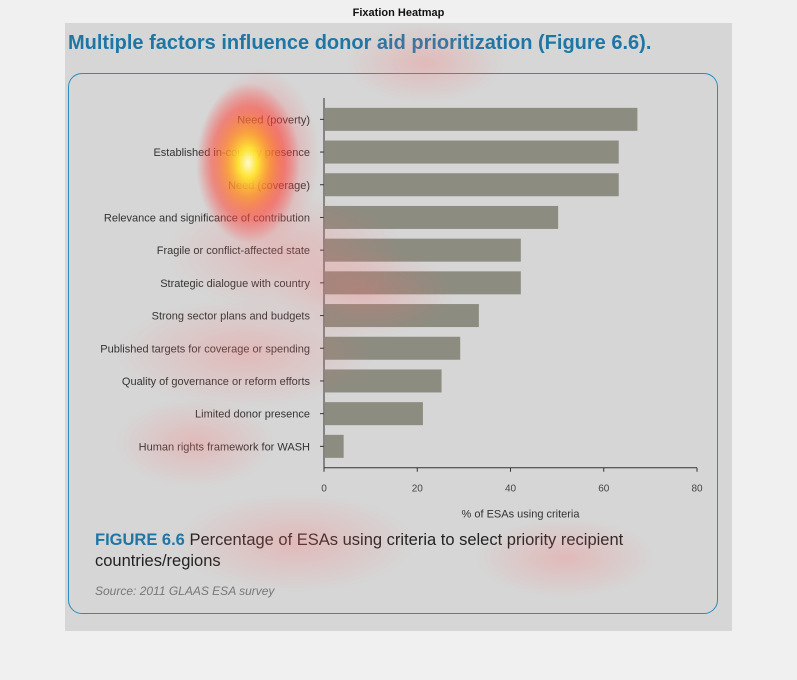 Image resolution: width=797 pixels, height=680 pixels. I want to click on heatmap-window-title: Fixation Heatmap, so click(398, 13).